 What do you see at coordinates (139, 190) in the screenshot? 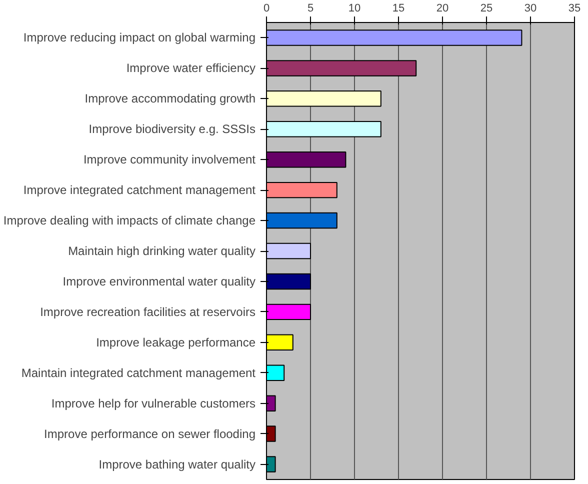
I see `y-tick-label: Improve integrated catchment management` at bounding box center [139, 190].